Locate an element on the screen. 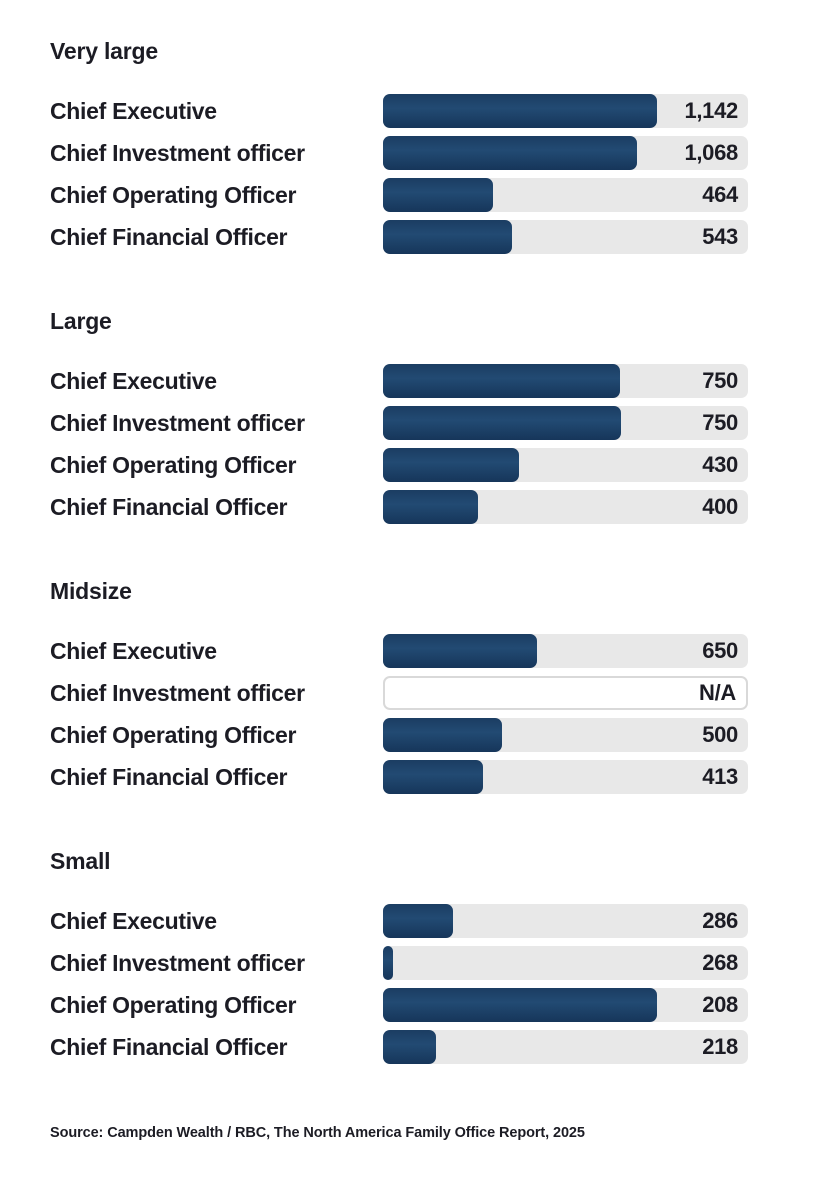 The height and width of the screenshot is (1200, 814). bar-value: 1,142 is located at coordinates (711, 110).